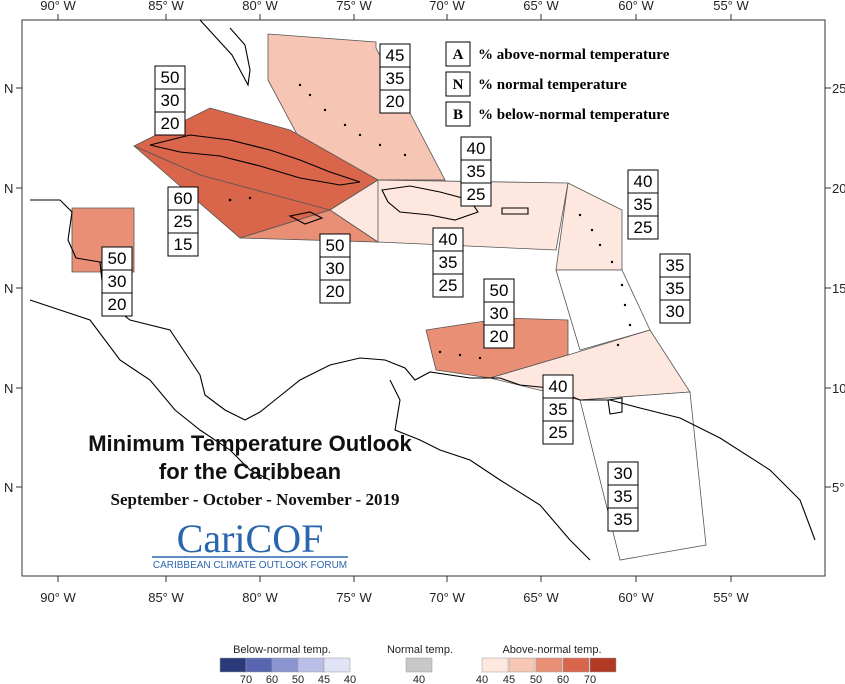 The image size is (845, 684). Describe the element at coordinates (615, 406) in the screenshot. I see `coastline-trinidad` at that location.